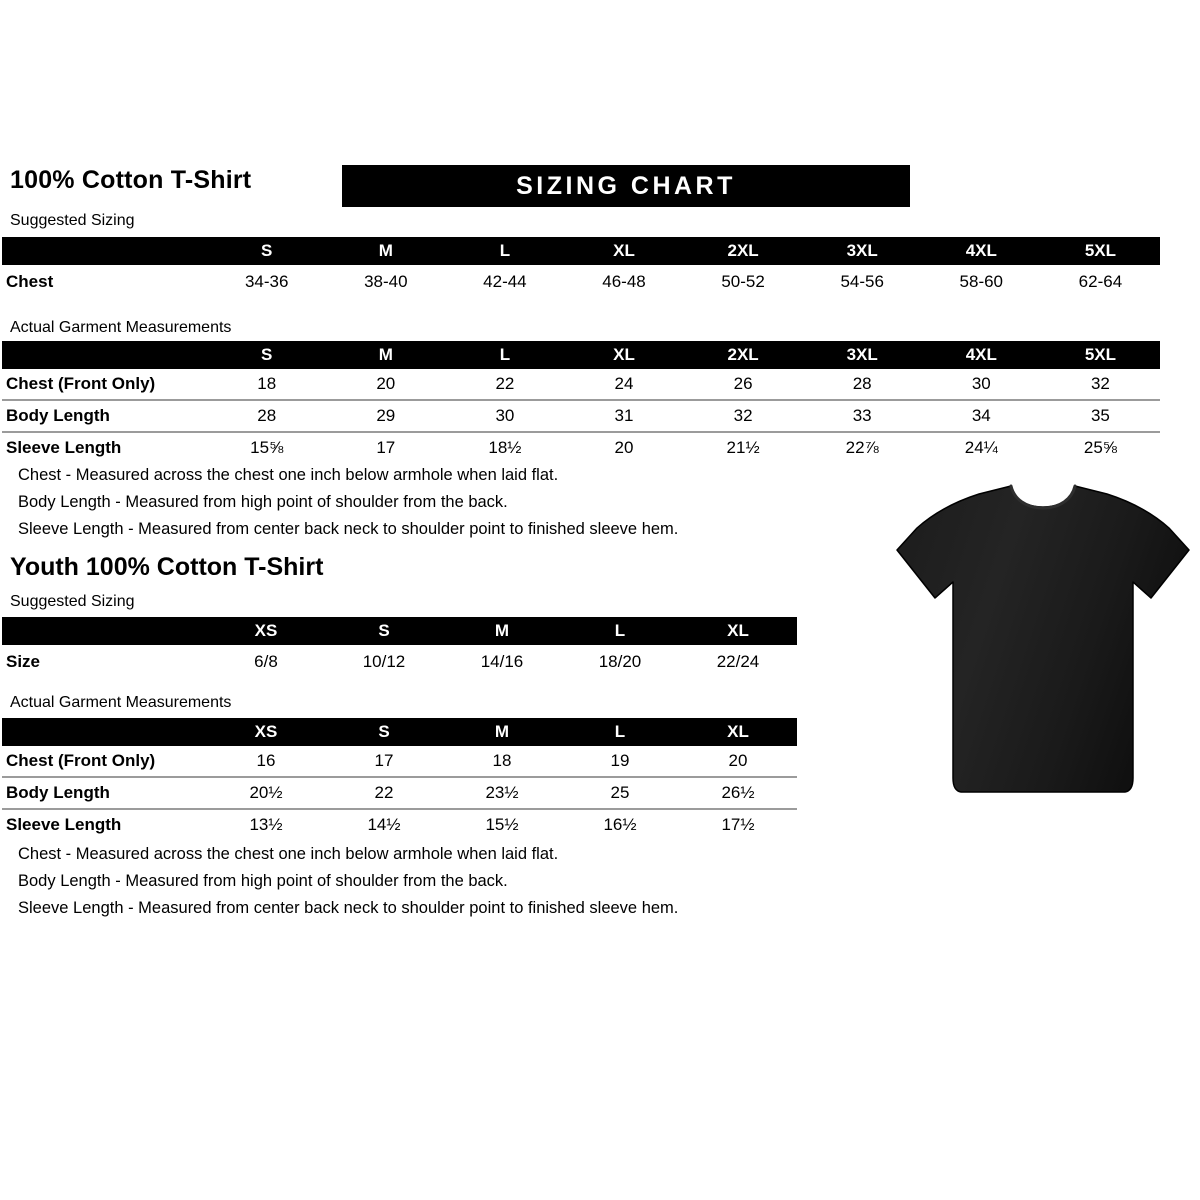  Describe the element at coordinates (1100, 384) in the screenshot. I see `cell-chestfront-5xl: 32` at that location.